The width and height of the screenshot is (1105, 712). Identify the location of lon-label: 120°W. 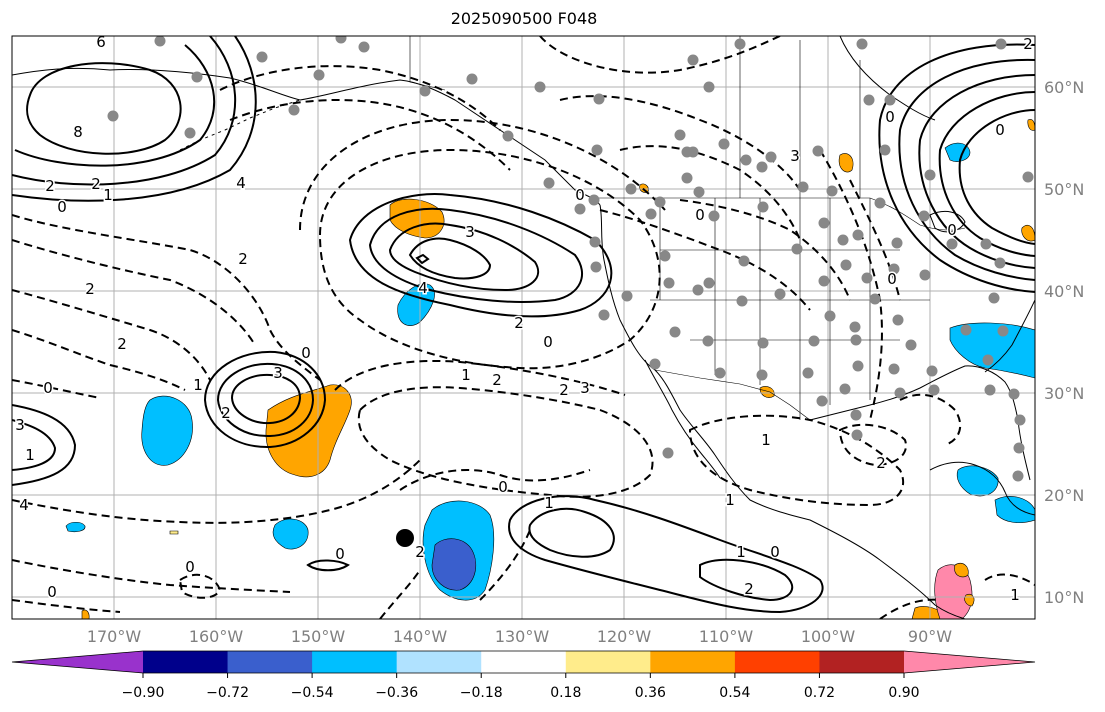
(624, 636).